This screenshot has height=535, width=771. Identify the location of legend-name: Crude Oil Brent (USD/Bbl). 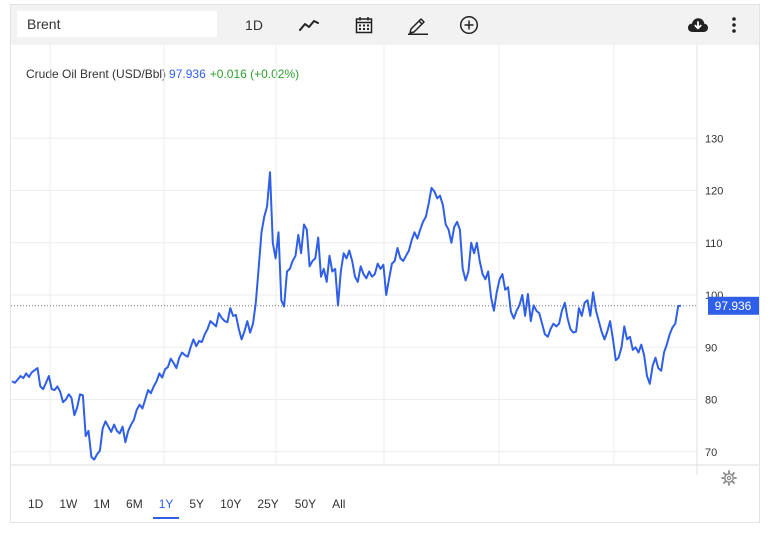
(96, 74).